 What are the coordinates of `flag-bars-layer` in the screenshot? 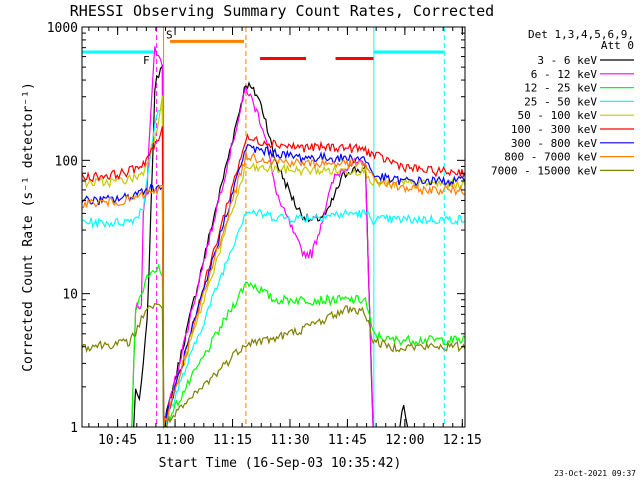 It's located at (263, 50).